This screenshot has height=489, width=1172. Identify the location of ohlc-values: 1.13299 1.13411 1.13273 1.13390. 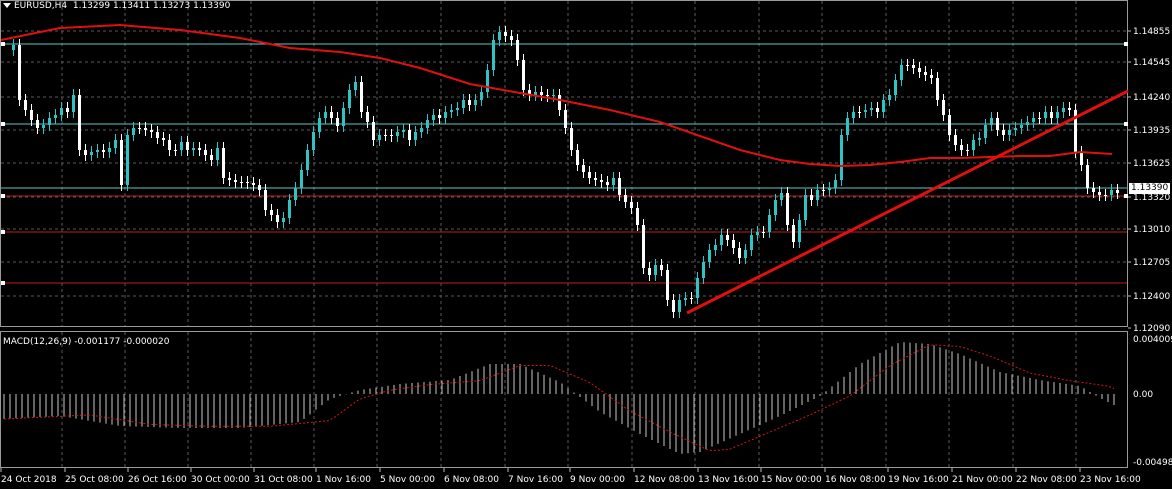
(151, 6).